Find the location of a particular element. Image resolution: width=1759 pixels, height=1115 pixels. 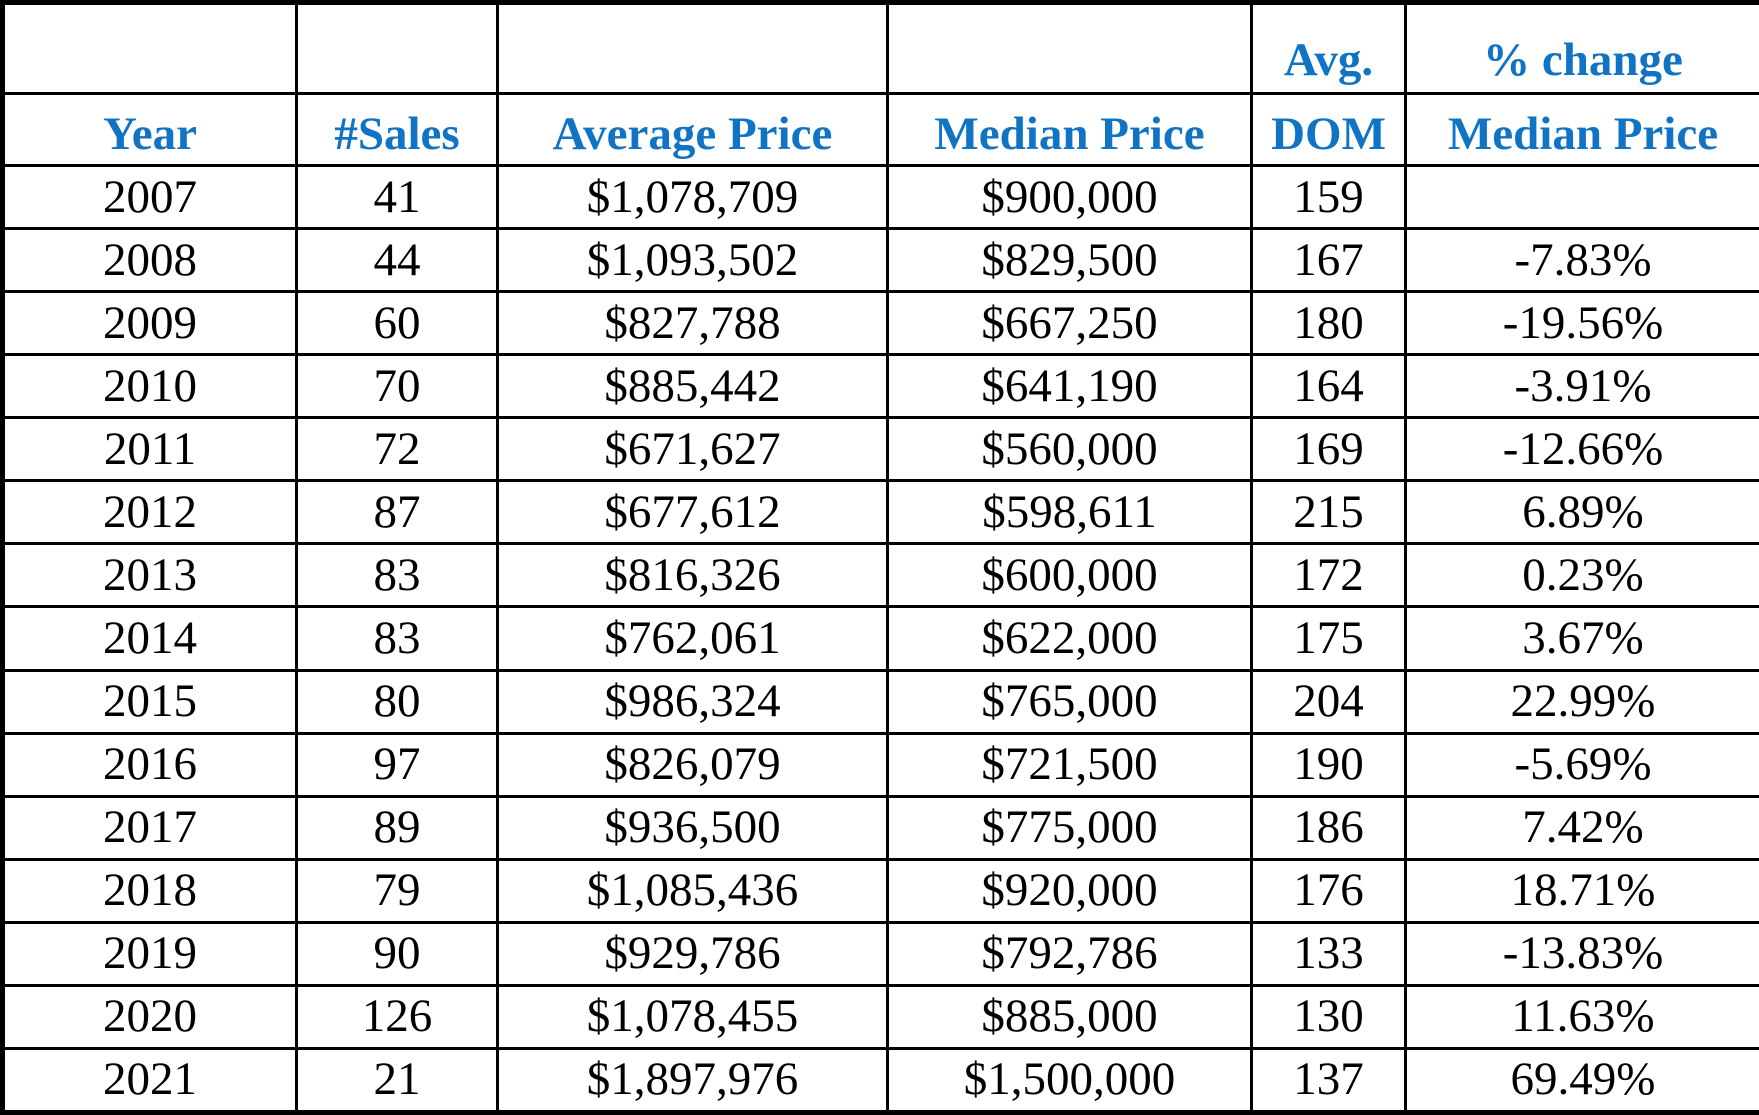

cell-dom: 190 is located at coordinates (1328, 764).